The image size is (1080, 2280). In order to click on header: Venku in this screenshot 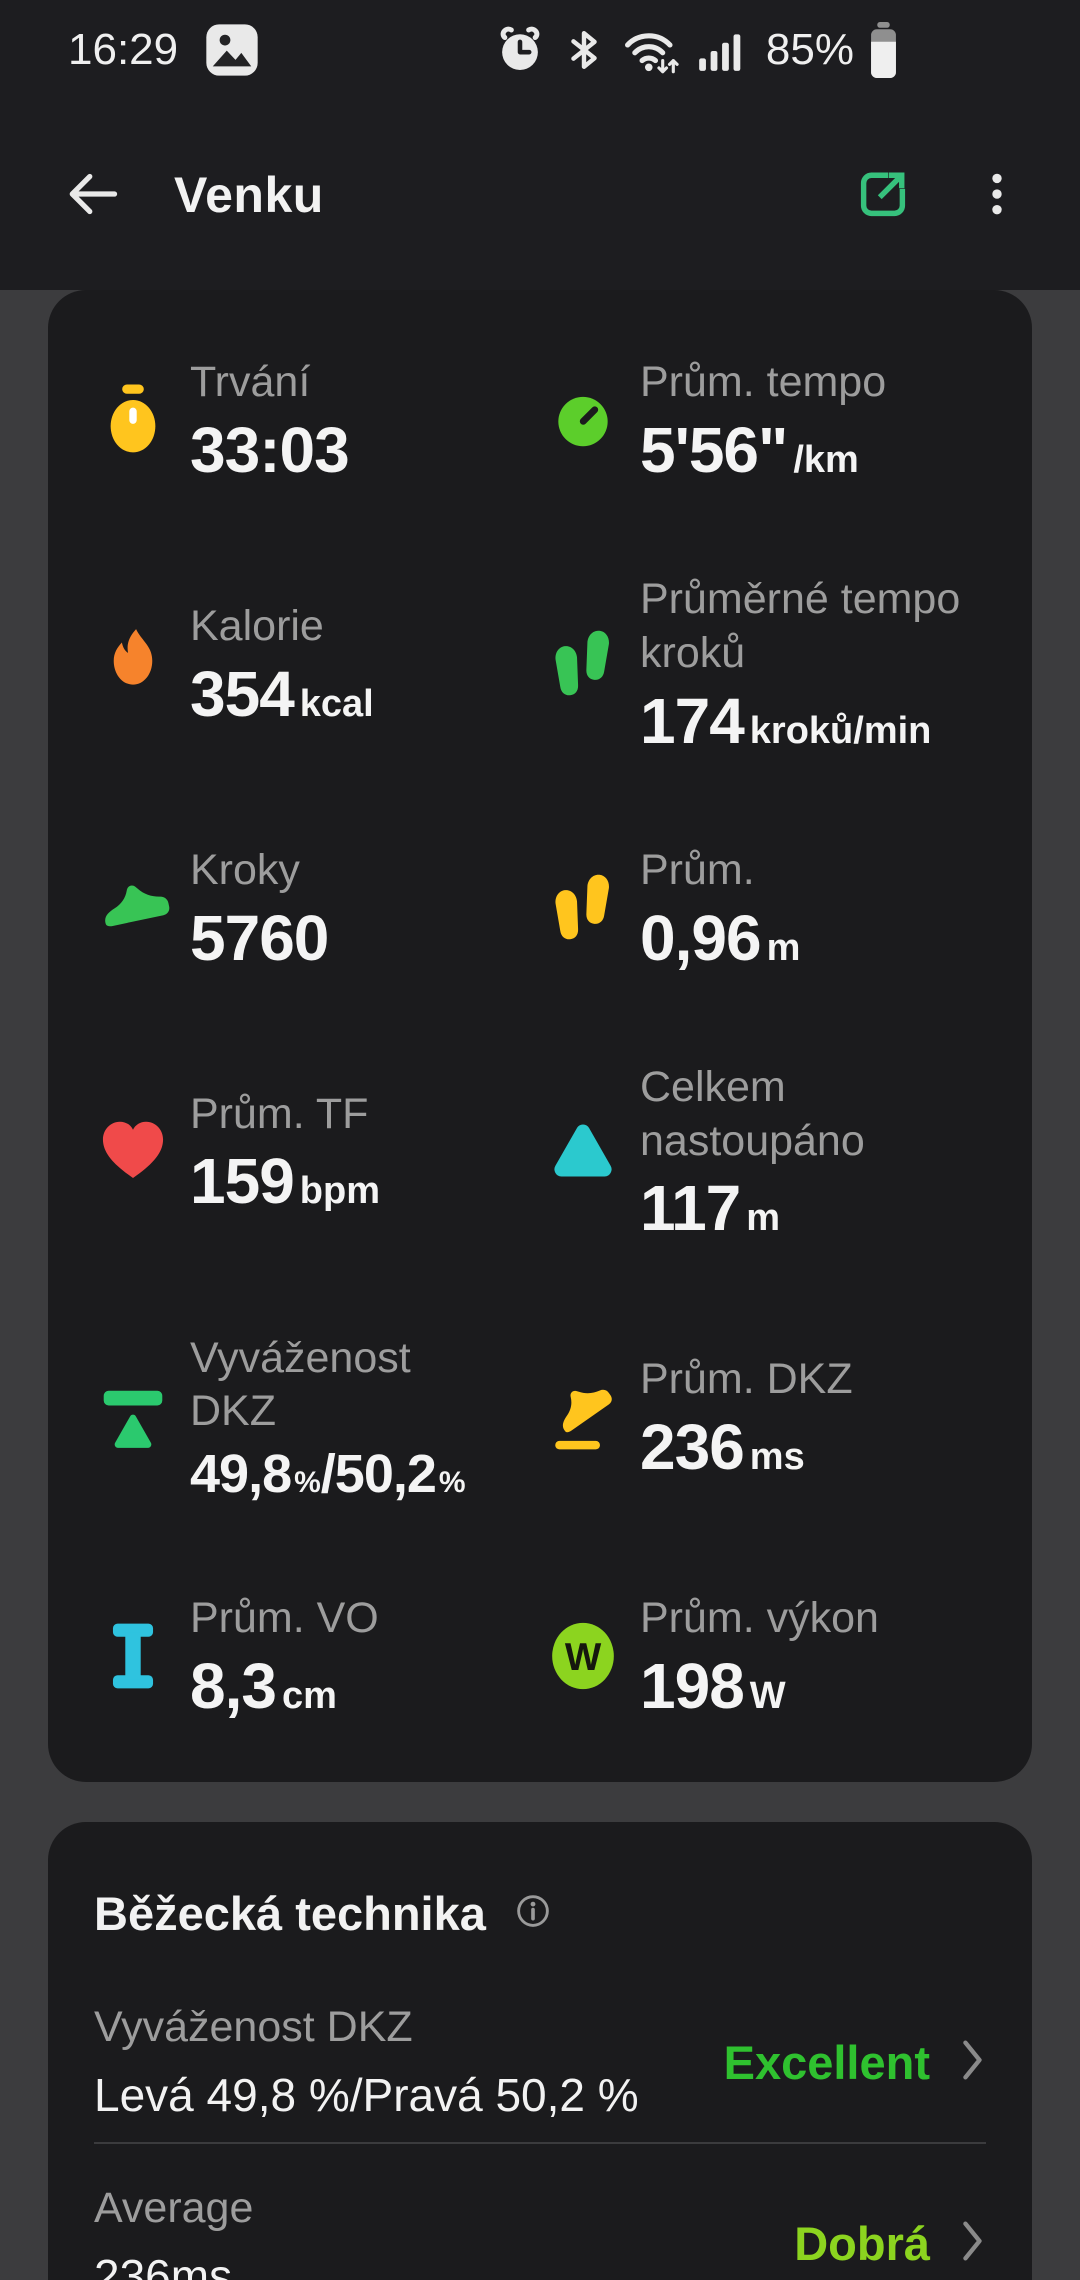, I will do `click(540, 195)`.